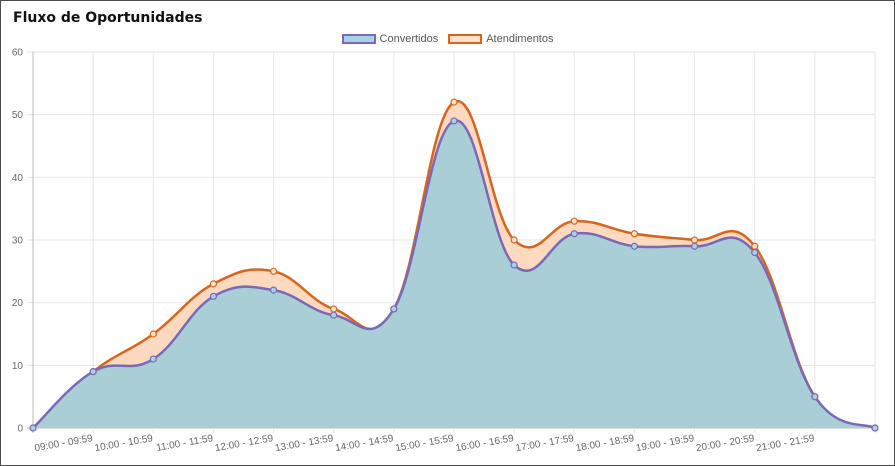 This screenshot has height=466, width=895. I want to click on x-tick-label: 12:00 - 12:59, so click(244, 443).